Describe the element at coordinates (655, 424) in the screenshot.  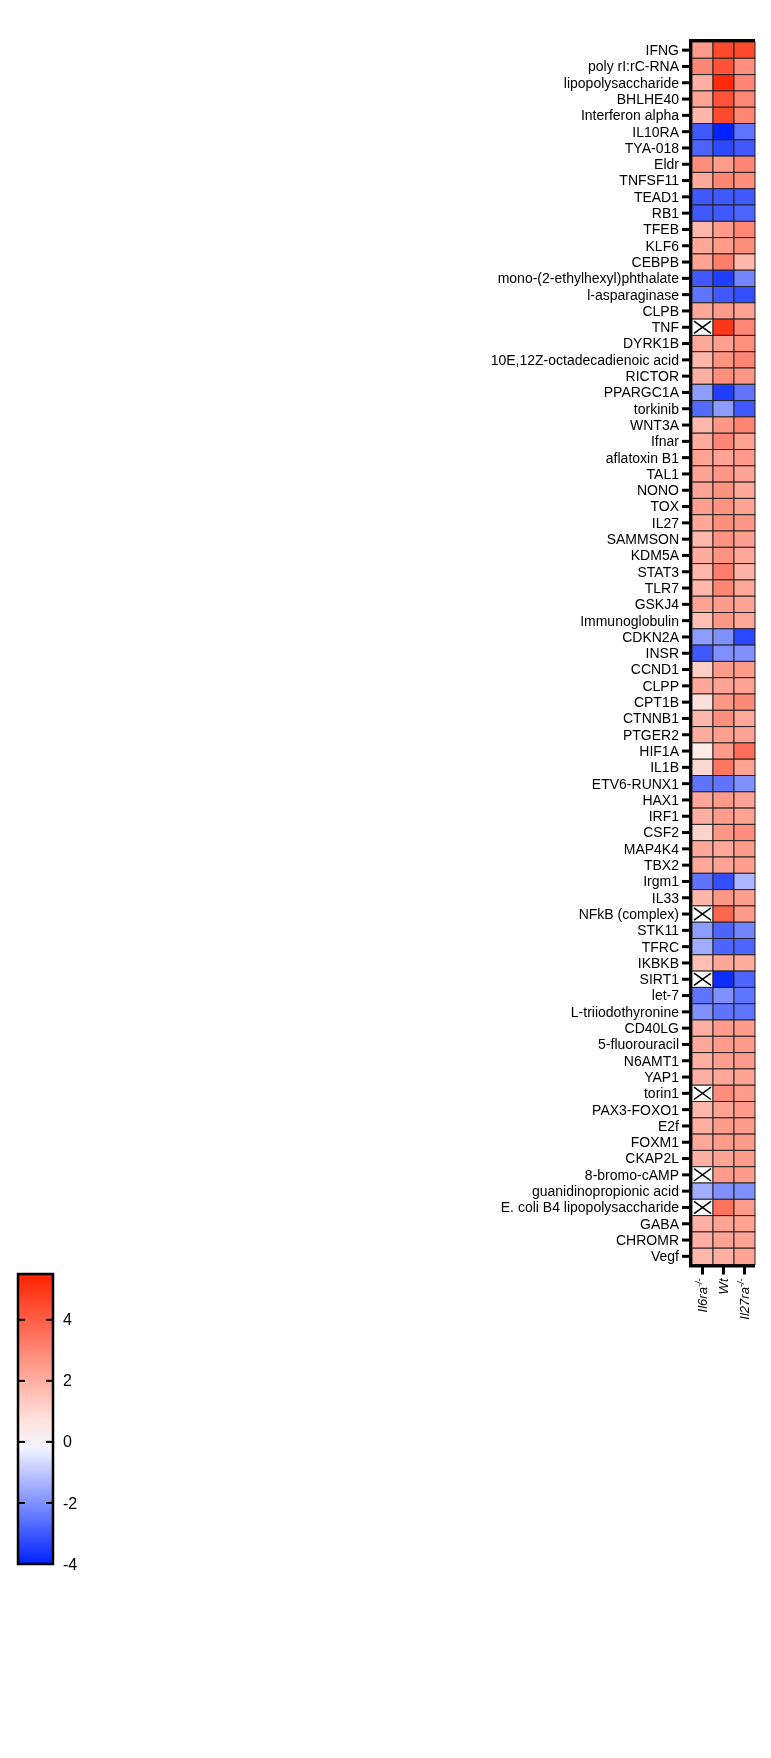
I see `y-tick-label: WNT3A` at that location.